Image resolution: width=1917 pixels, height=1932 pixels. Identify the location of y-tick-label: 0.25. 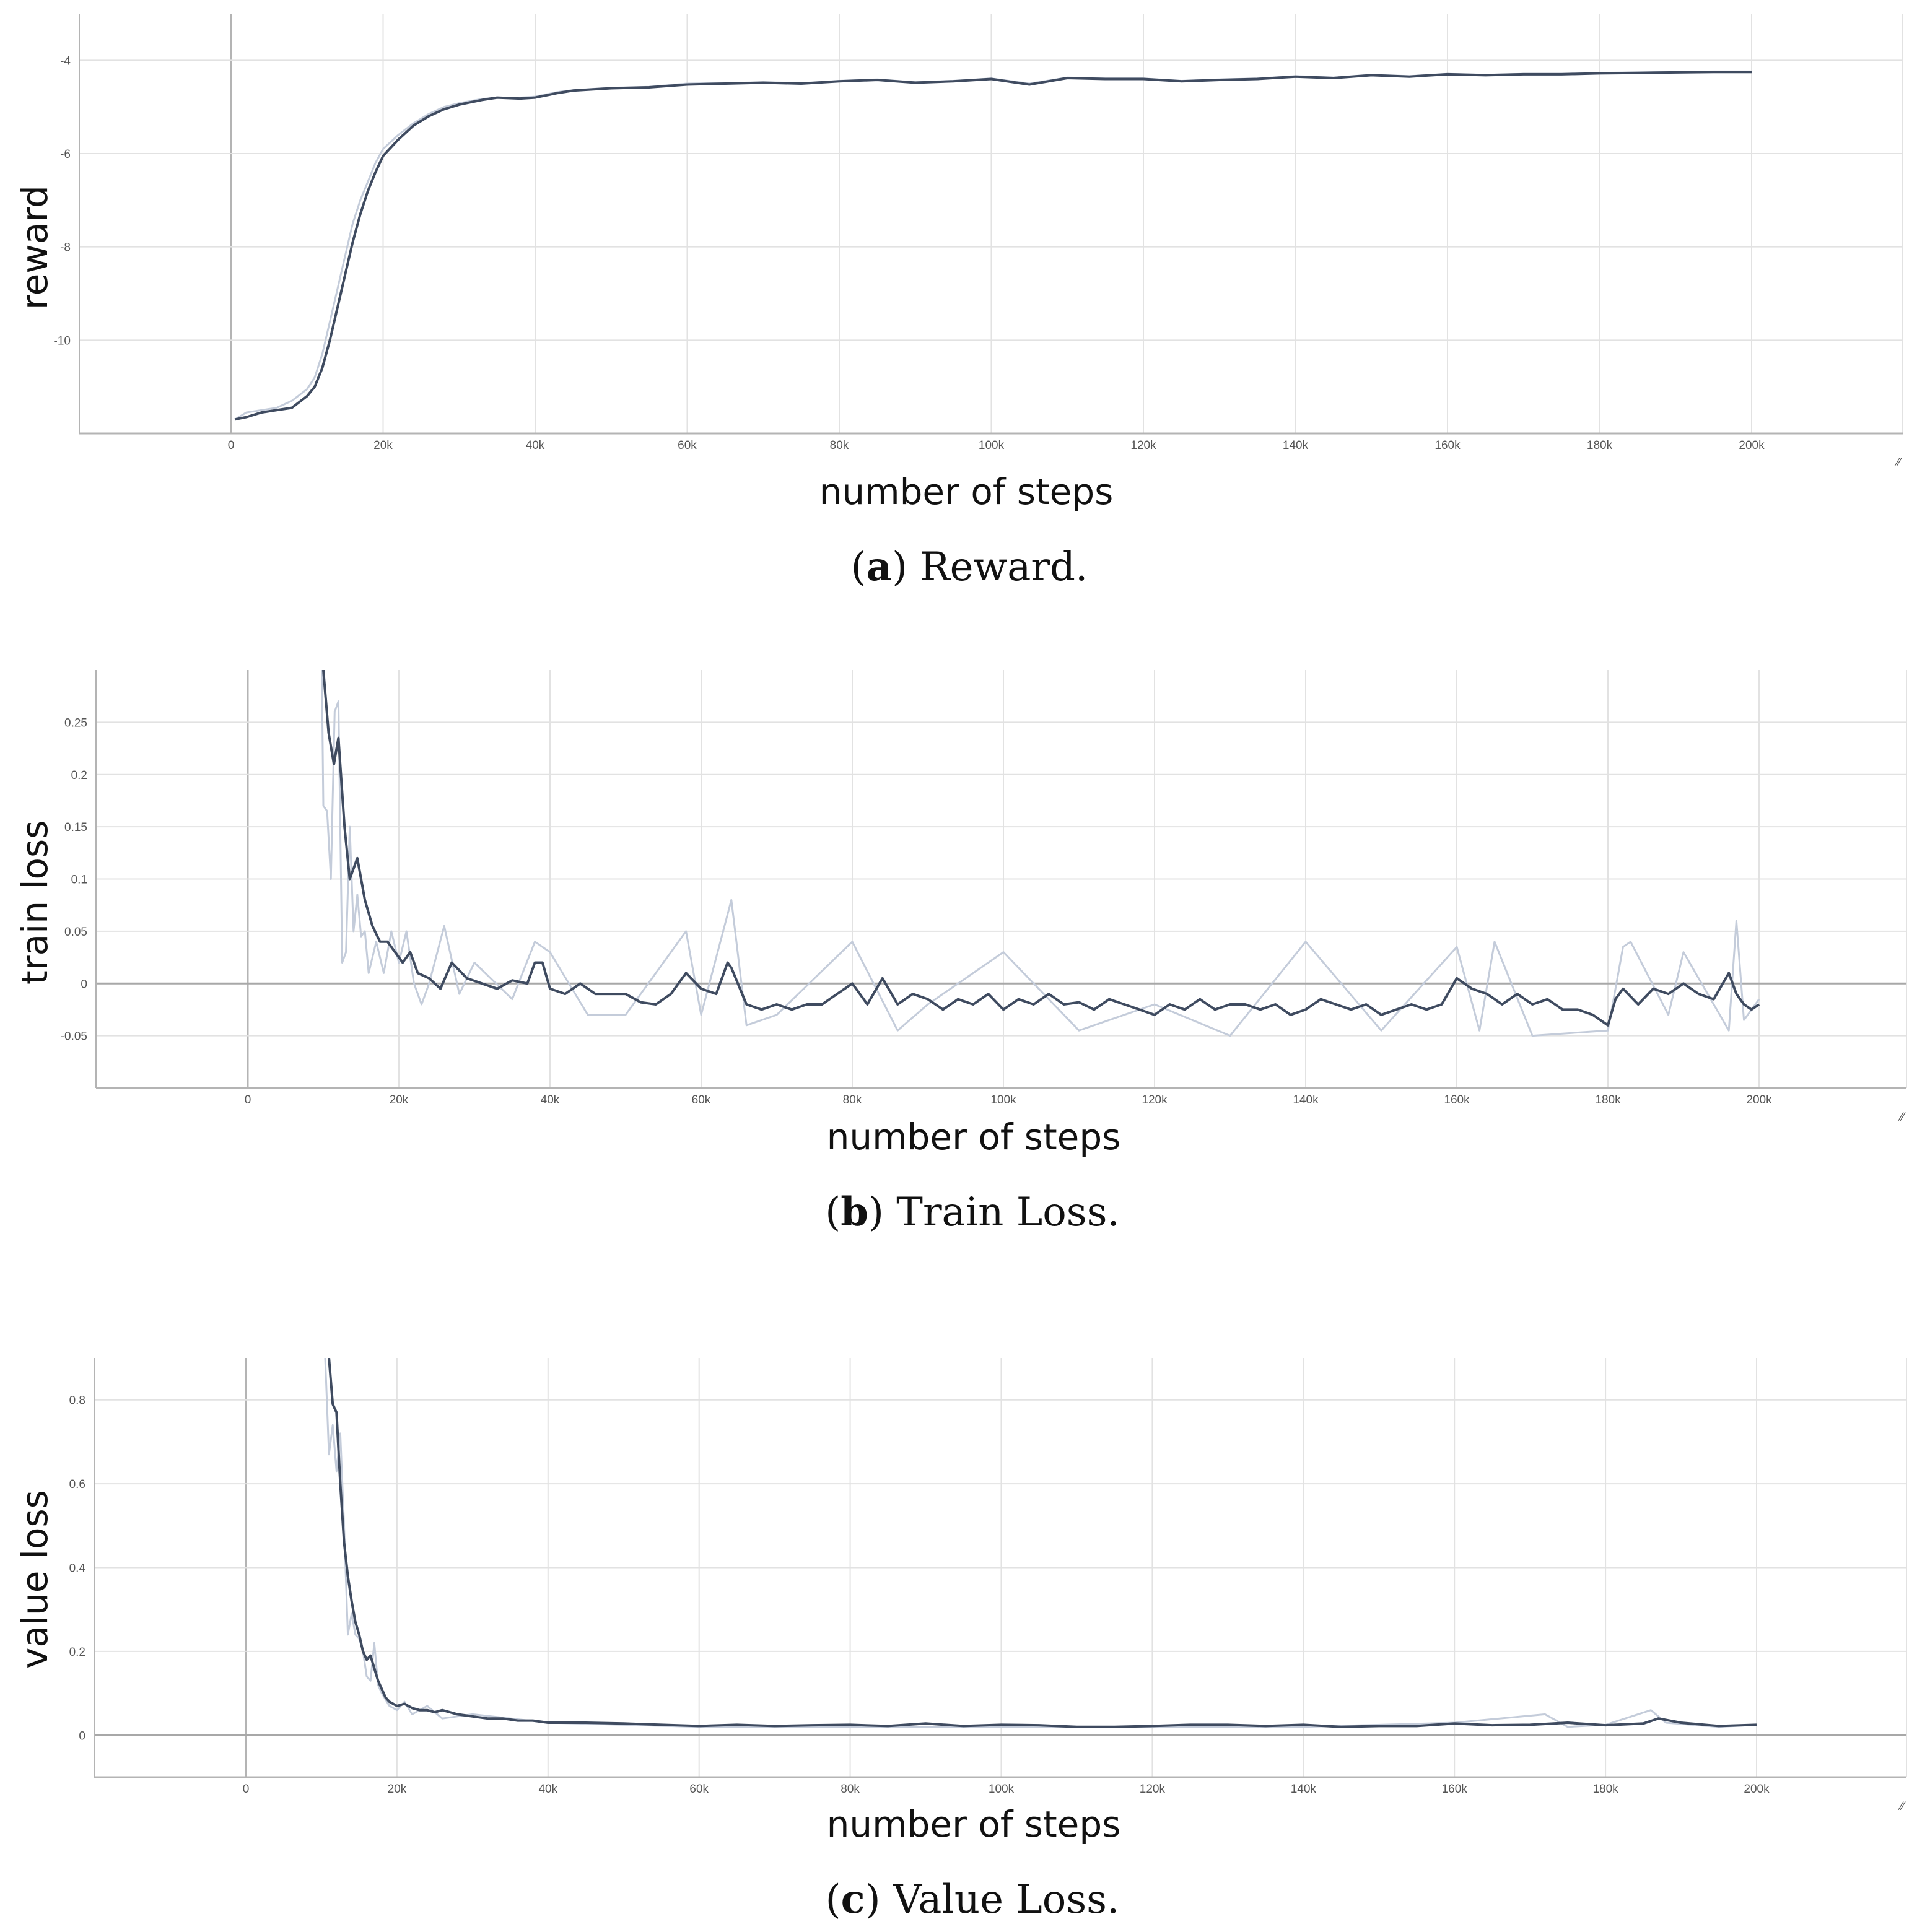
(75, 722).